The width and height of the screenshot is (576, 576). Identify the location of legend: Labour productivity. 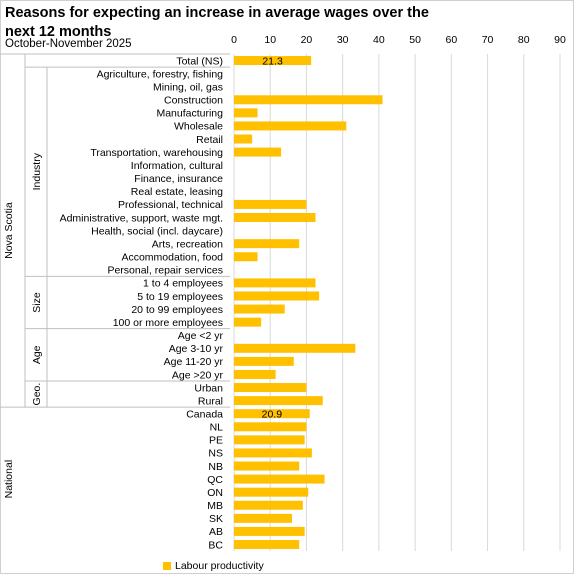
(213, 566).